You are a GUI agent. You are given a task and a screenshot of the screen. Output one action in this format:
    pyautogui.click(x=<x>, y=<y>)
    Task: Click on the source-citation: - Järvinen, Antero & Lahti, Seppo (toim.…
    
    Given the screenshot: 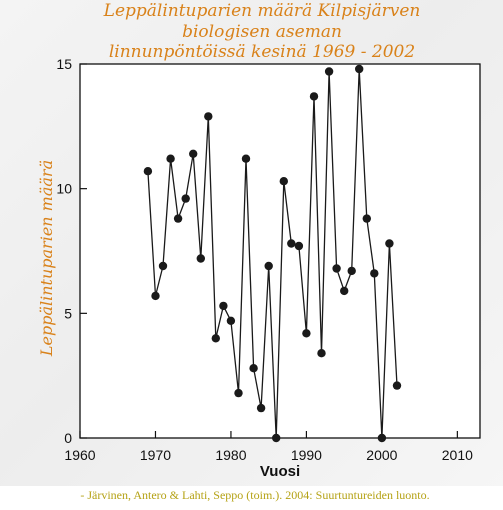 What is the action you would take?
    pyautogui.click(x=254, y=495)
    